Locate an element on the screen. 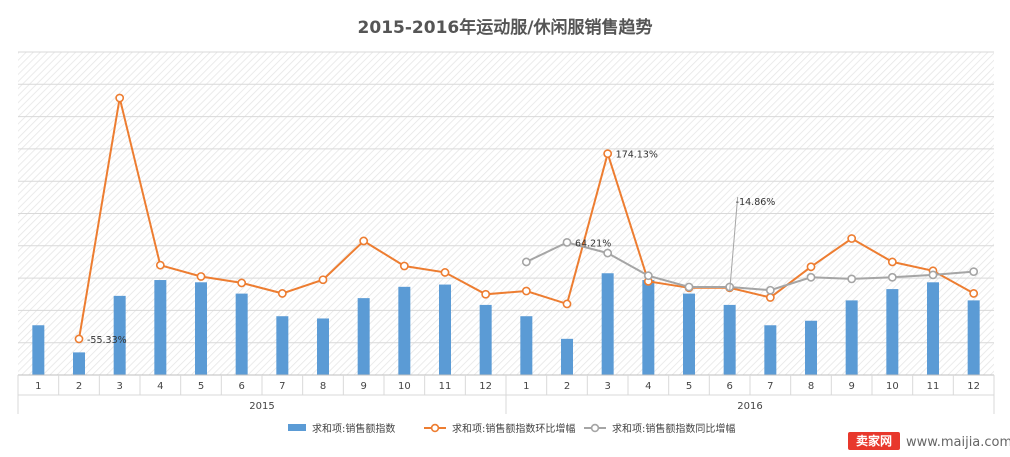 The image size is (1010, 457). label-leader is located at coordinates (734, 244).